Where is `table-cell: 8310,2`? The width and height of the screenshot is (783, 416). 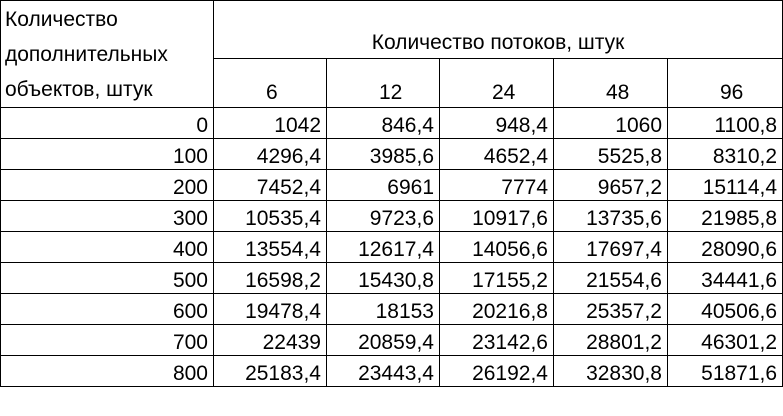
table-cell: 8310,2 is located at coordinates (724, 154).